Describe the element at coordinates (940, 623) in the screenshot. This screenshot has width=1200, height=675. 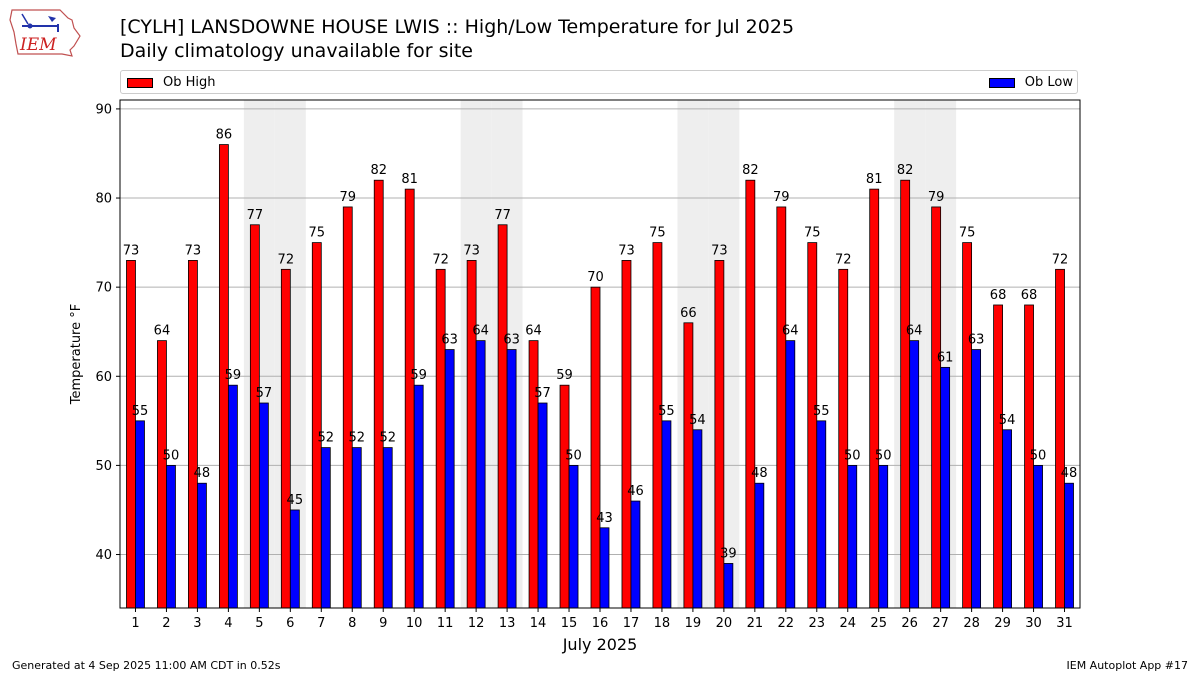
I see `x-tick-label: 27` at that location.